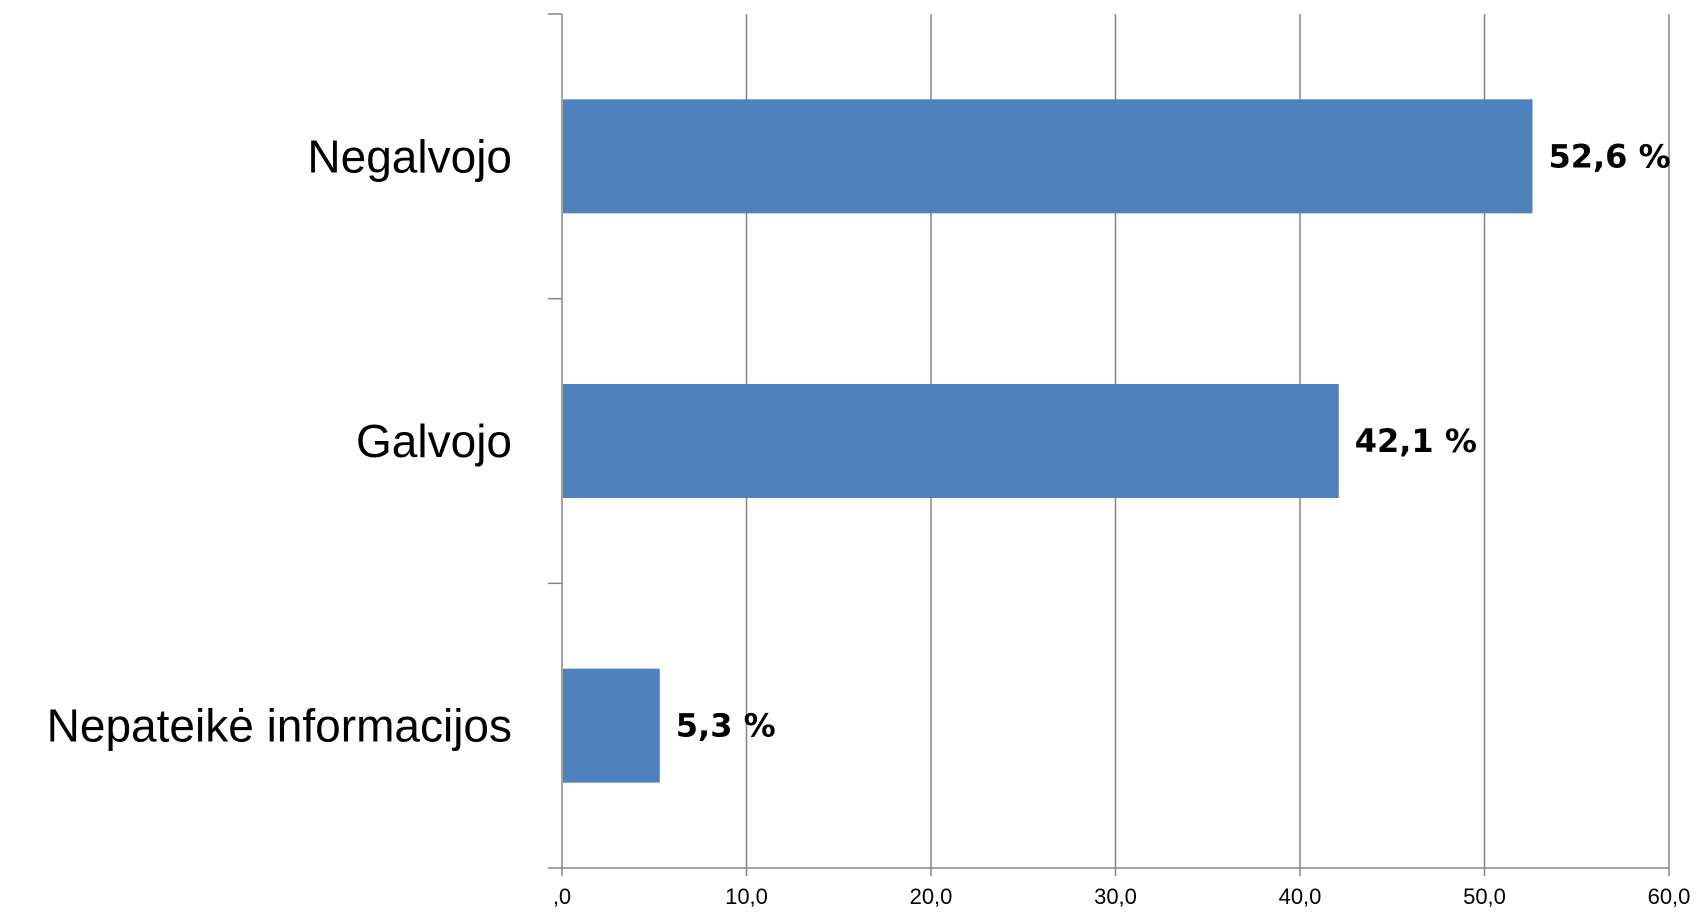 This screenshot has height=916, width=1696. Describe the element at coordinates (1609, 156) in the screenshot. I see `data-label: 52,6 %` at that location.